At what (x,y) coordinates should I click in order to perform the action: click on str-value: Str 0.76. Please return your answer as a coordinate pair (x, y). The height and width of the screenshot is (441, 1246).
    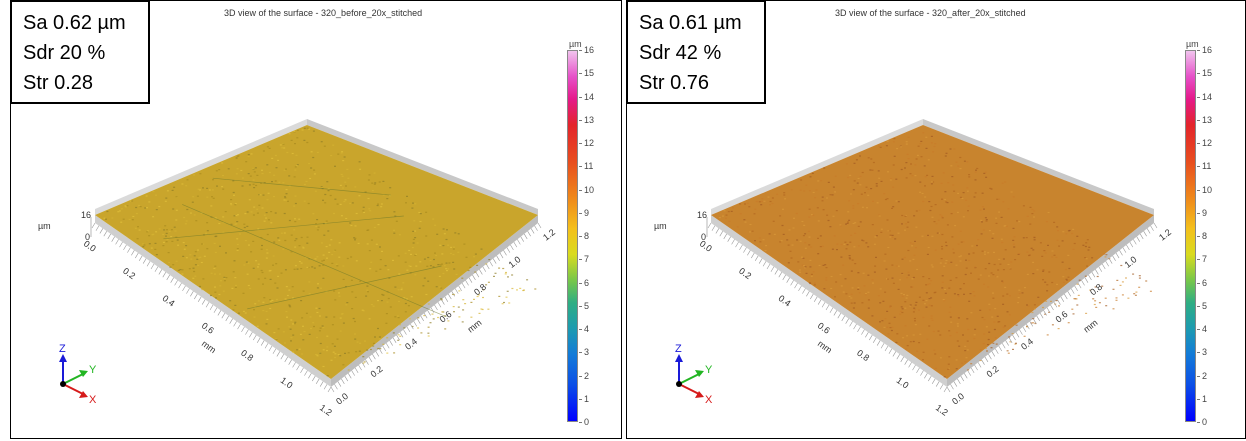
    Looking at the image, I should click on (674, 83).